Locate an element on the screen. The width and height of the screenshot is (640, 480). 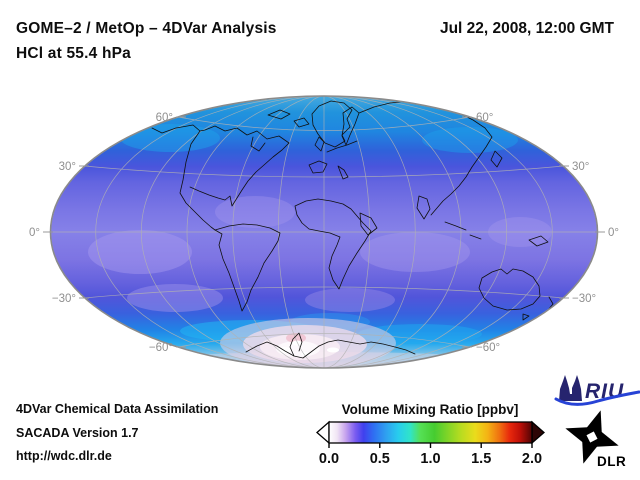
footer-assimilation: 4DVar Chemical Data Assimilation is located at coordinates (117, 409).